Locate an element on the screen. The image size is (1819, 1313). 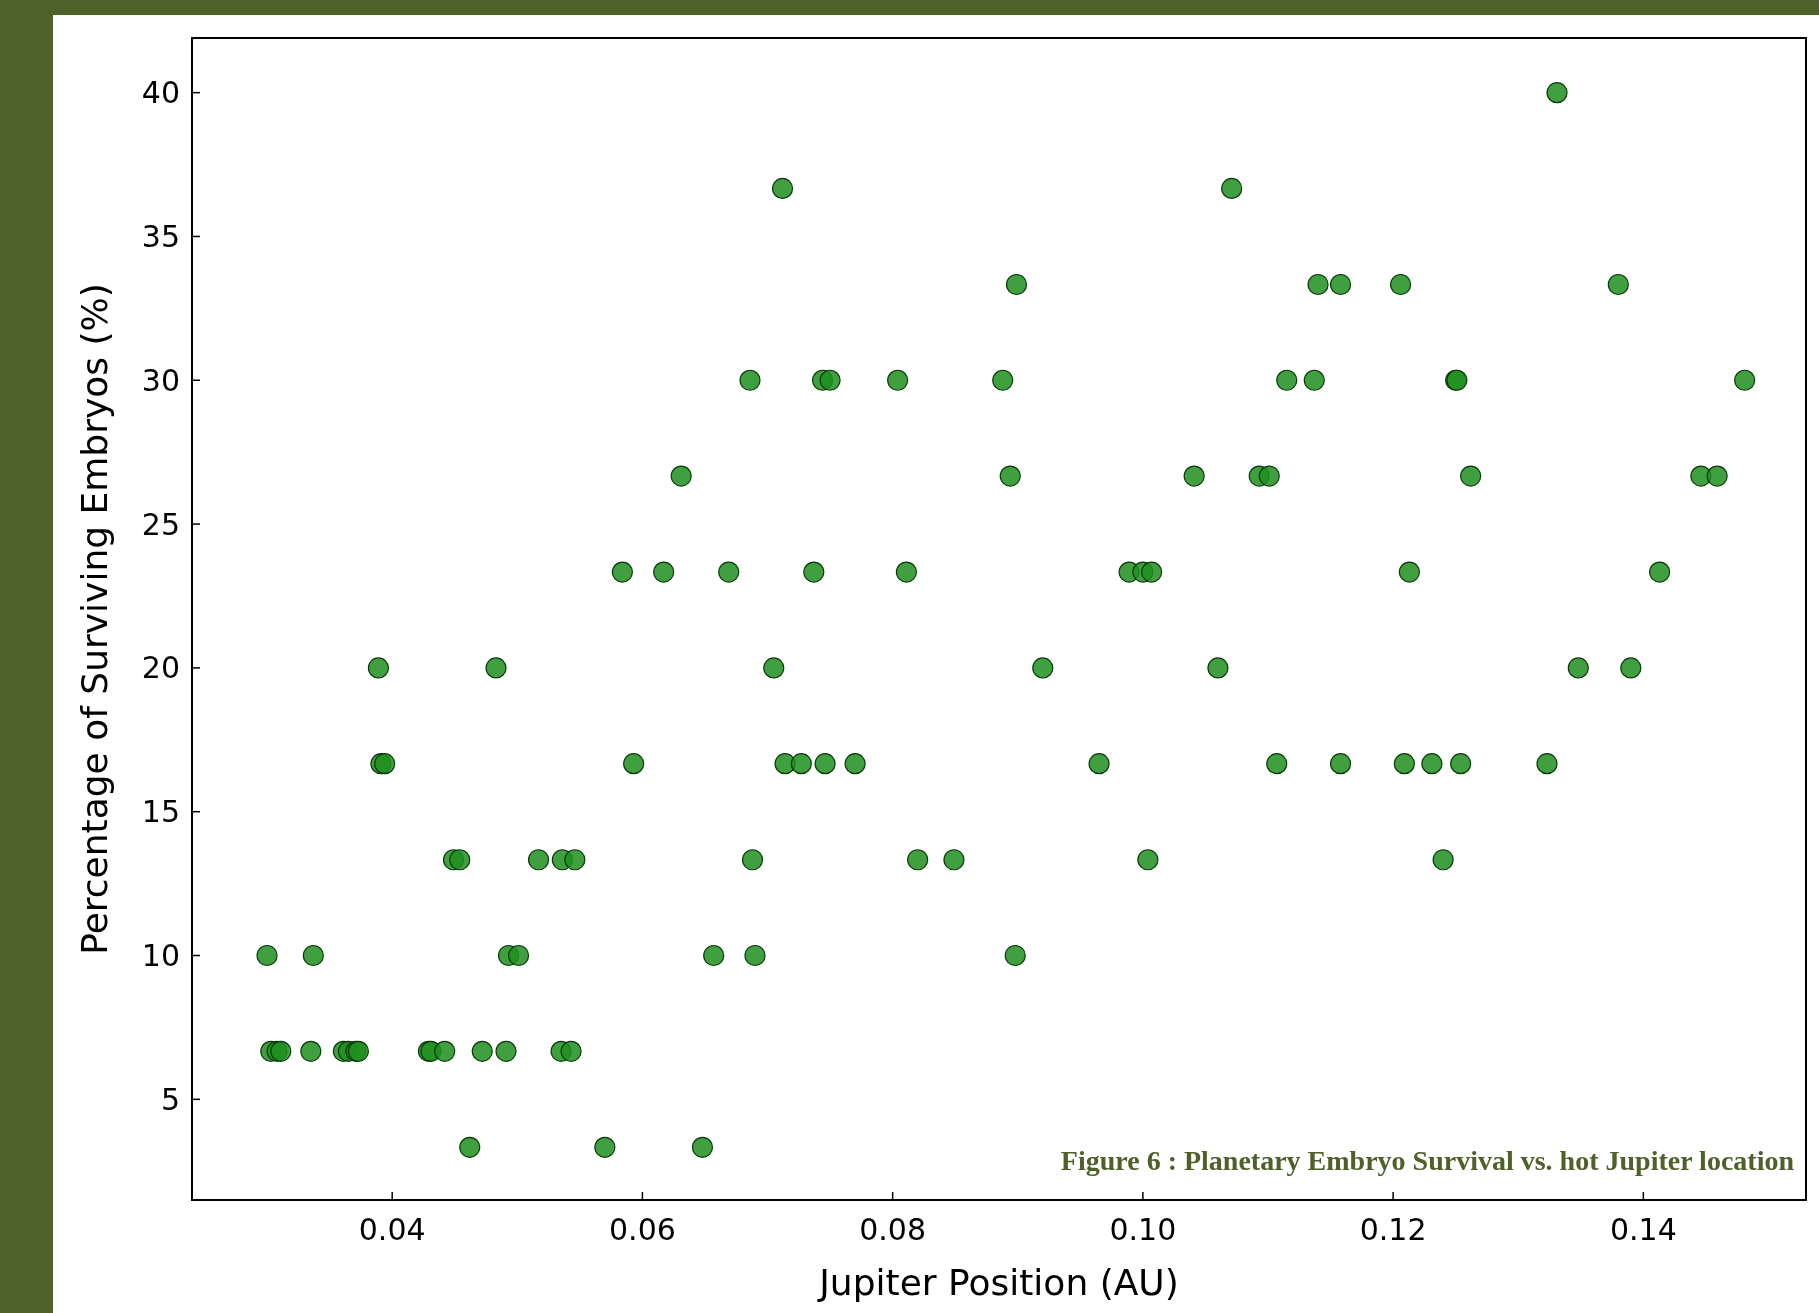
y-tick-label: 30 is located at coordinates (160, 380).